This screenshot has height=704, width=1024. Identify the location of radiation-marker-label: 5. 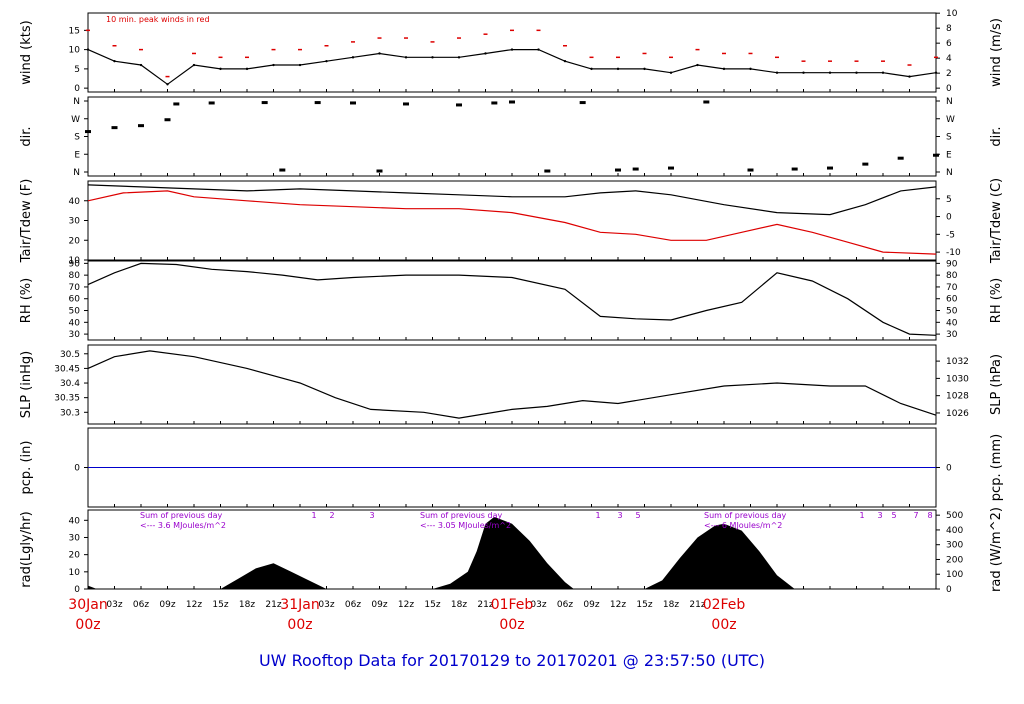
(893, 515).